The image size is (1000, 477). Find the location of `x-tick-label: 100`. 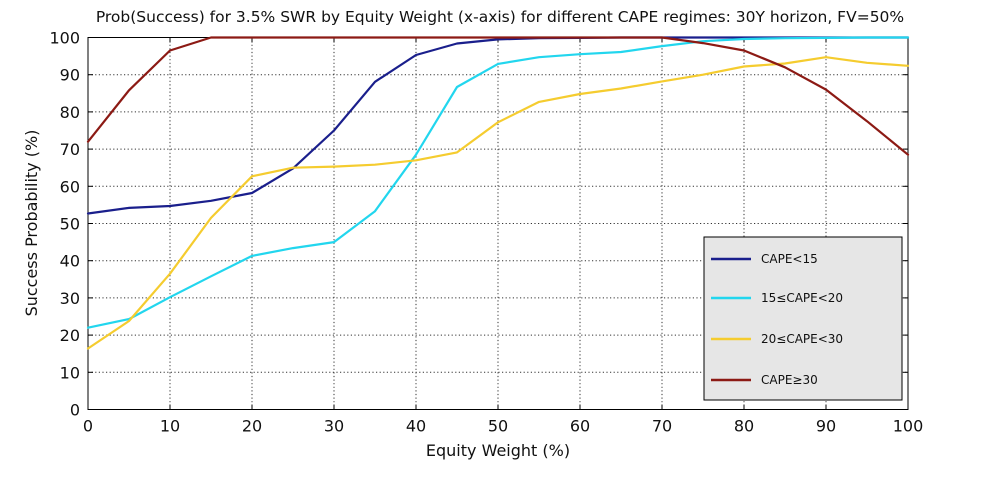

x-tick-label: 100 is located at coordinates (908, 426).